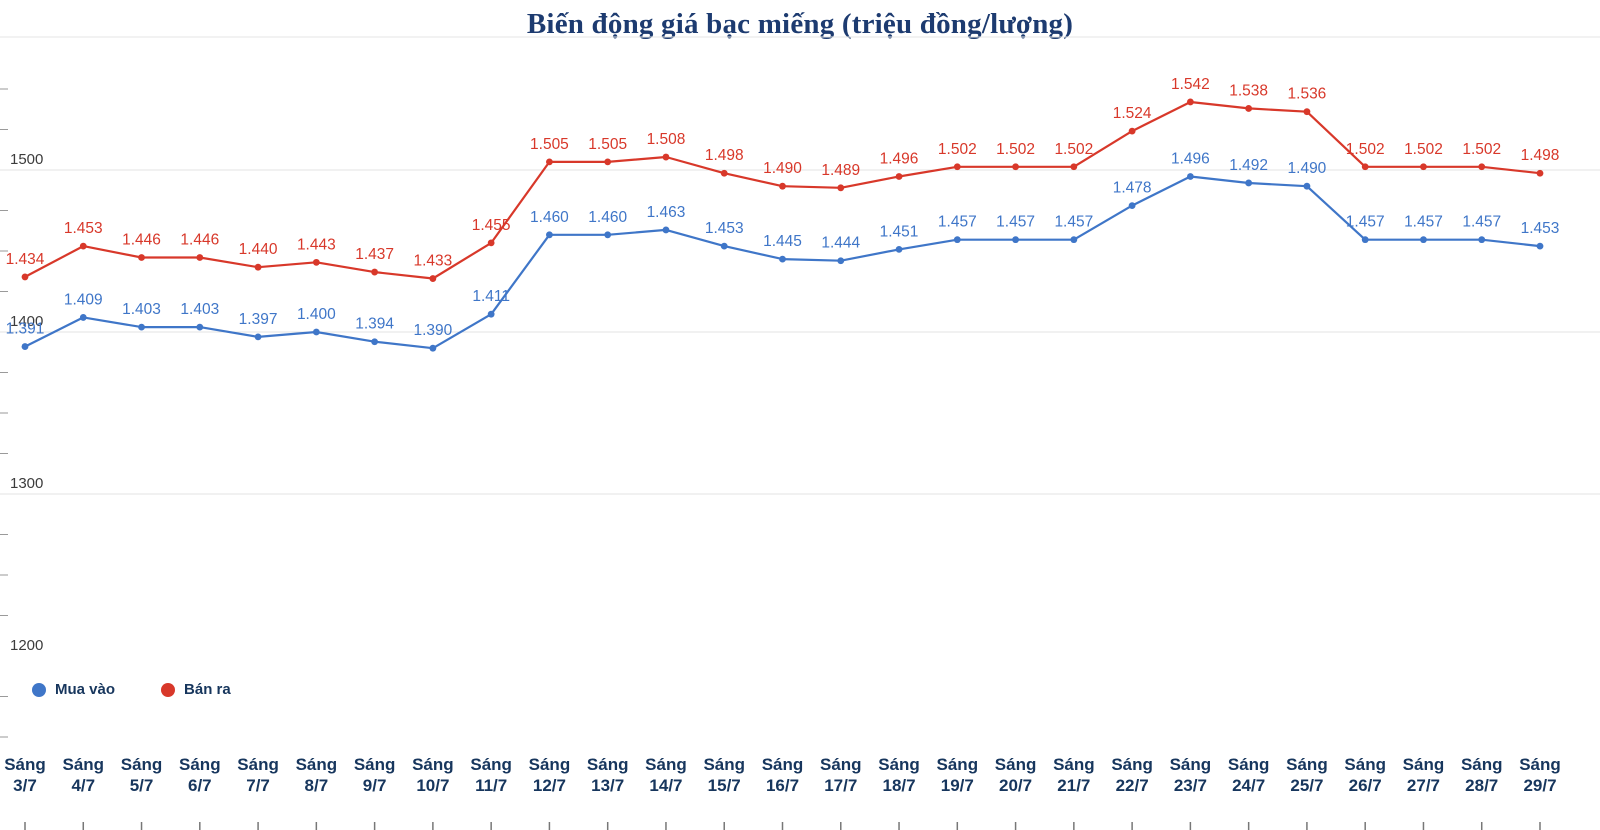 This screenshot has height=830, width=1600. I want to click on value-label-sell: 1.505, so click(607, 144).